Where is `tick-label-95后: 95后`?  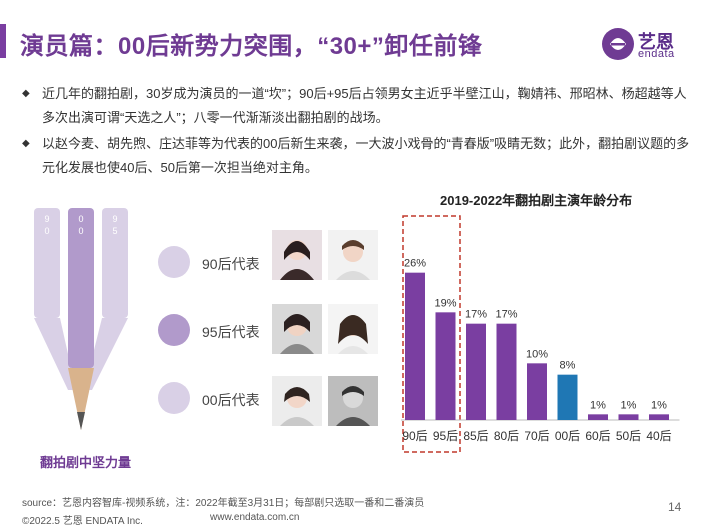
tick-label-95后: 95后 is located at coordinates (445, 436).